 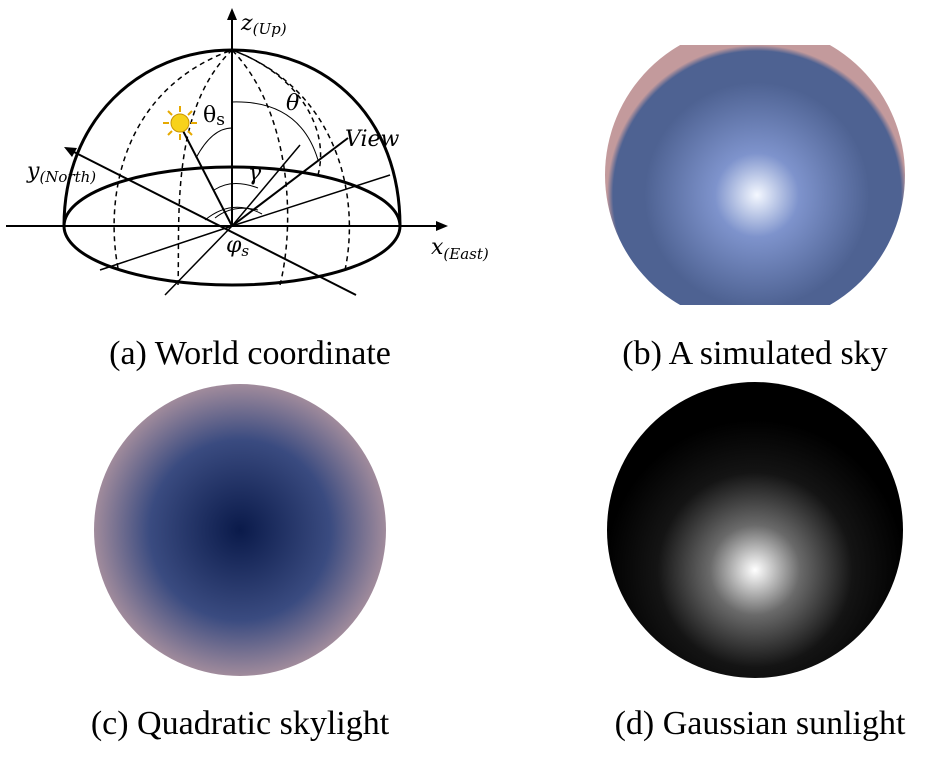 I want to click on phi-s-arc, so click(x=236, y=213).